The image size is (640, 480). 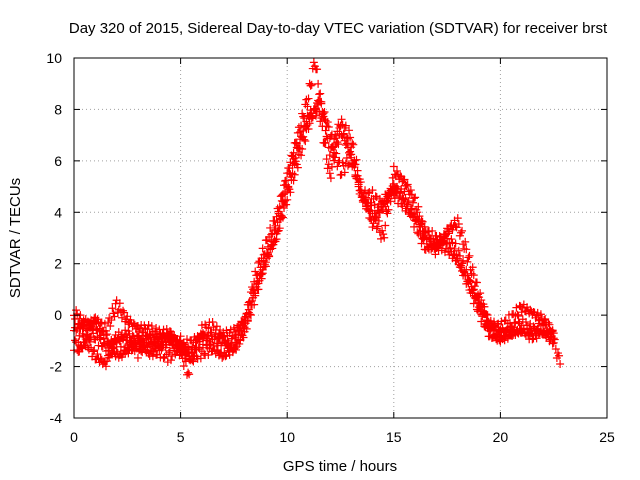 I want to click on x-tick-label: 15, so click(x=394, y=437).